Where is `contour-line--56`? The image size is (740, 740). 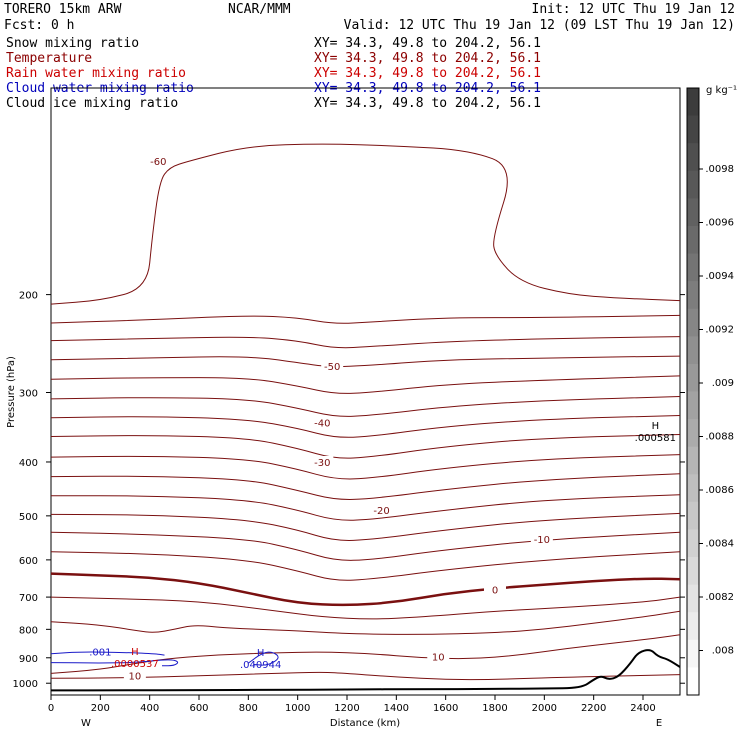 contour-line--56 is located at coordinates (365, 319).